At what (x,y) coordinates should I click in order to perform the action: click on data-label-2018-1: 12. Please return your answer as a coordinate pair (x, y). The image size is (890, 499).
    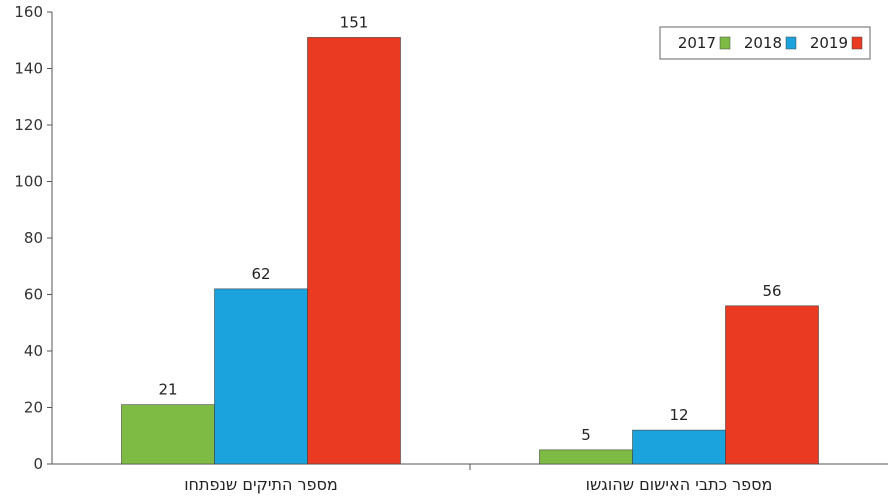
    Looking at the image, I should click on (678, 415).